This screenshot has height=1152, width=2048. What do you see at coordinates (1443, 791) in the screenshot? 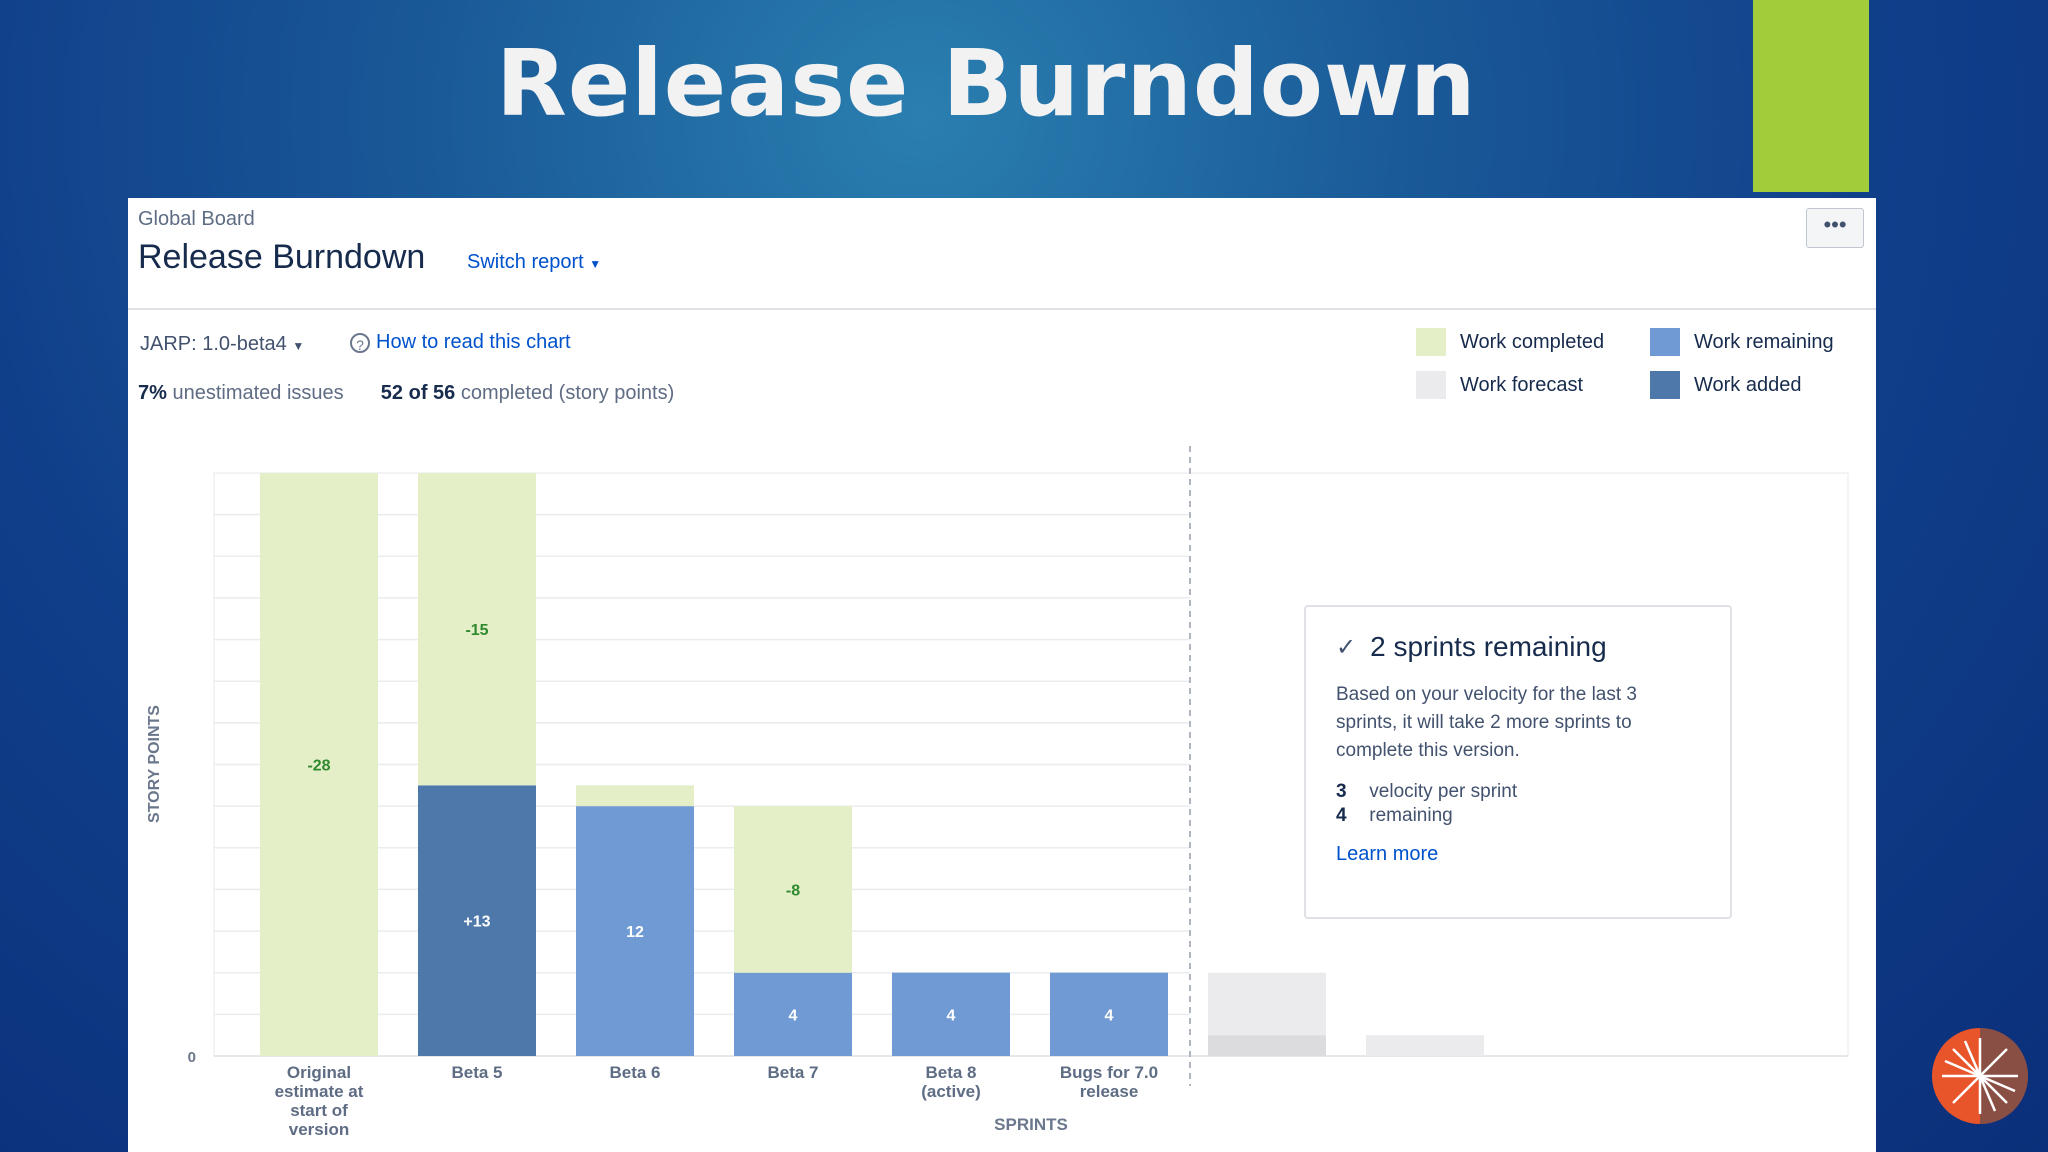
I see `velocity-label: velocity per sprint` at bounding box center [1443, 791].